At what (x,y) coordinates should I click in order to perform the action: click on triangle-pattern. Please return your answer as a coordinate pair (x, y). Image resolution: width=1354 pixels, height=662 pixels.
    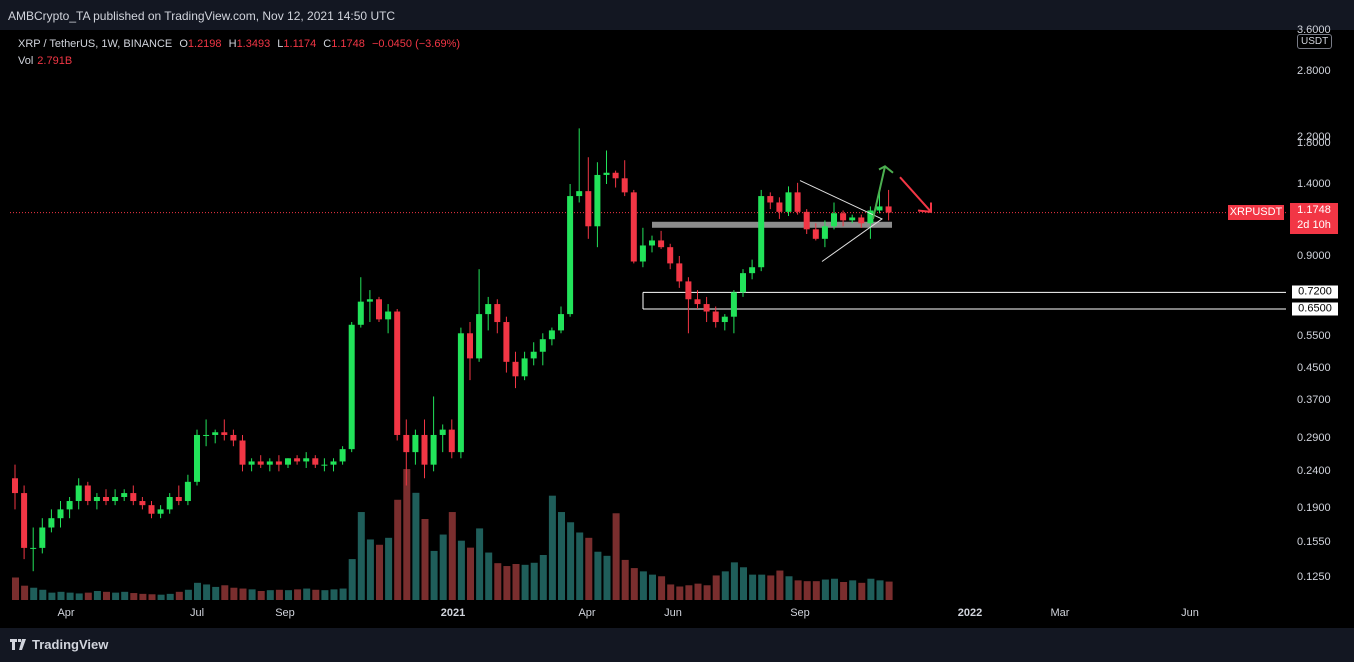
    Looking at the image, I should click on (841, 221).